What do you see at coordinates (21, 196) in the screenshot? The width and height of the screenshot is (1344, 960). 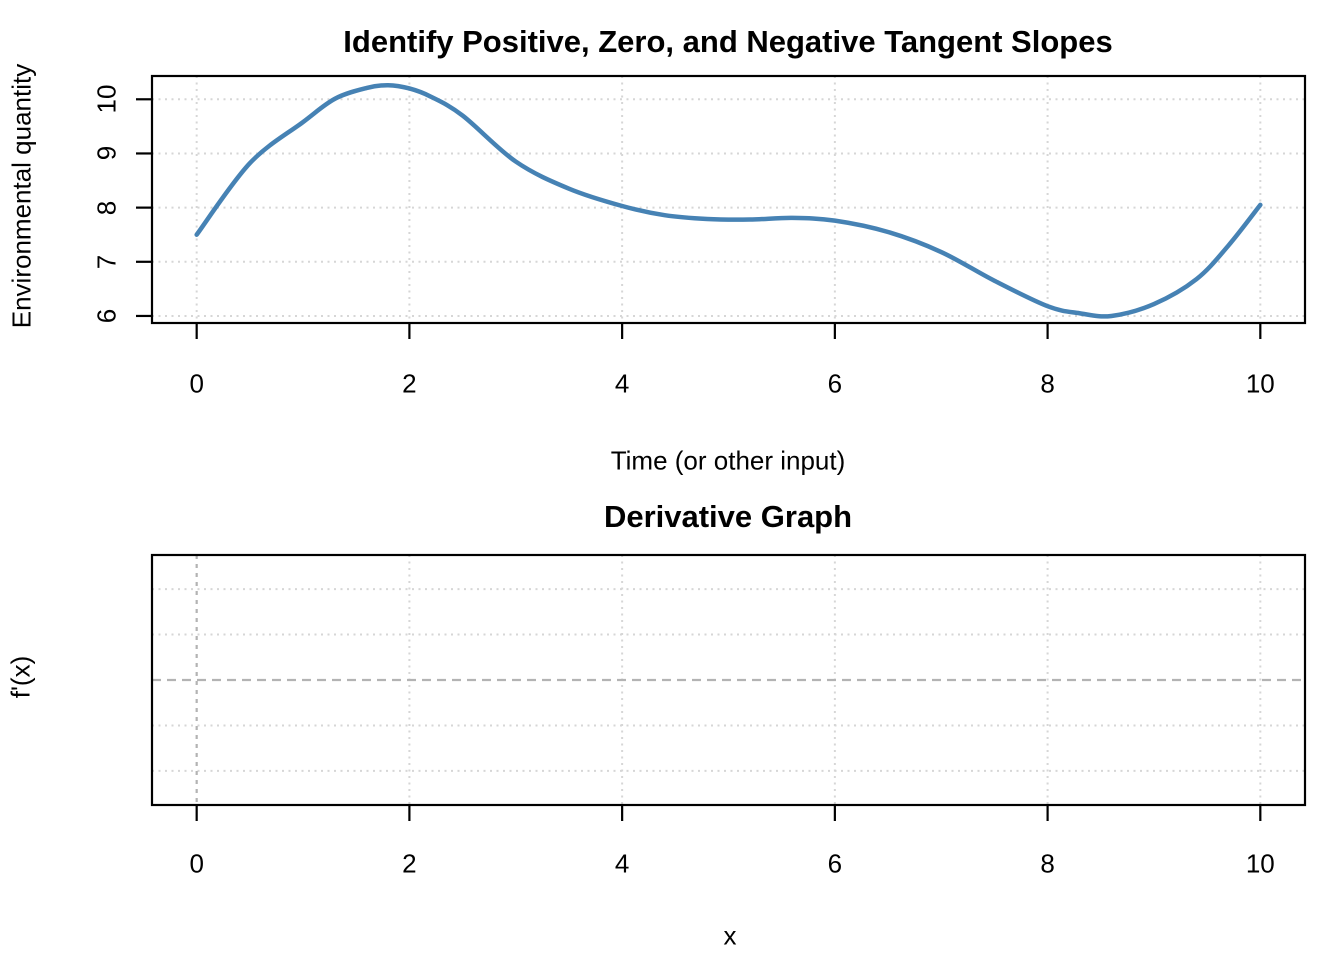 I see `top-panel-y-axis-label: Environmental quantity` at bounding box center [21, 196].